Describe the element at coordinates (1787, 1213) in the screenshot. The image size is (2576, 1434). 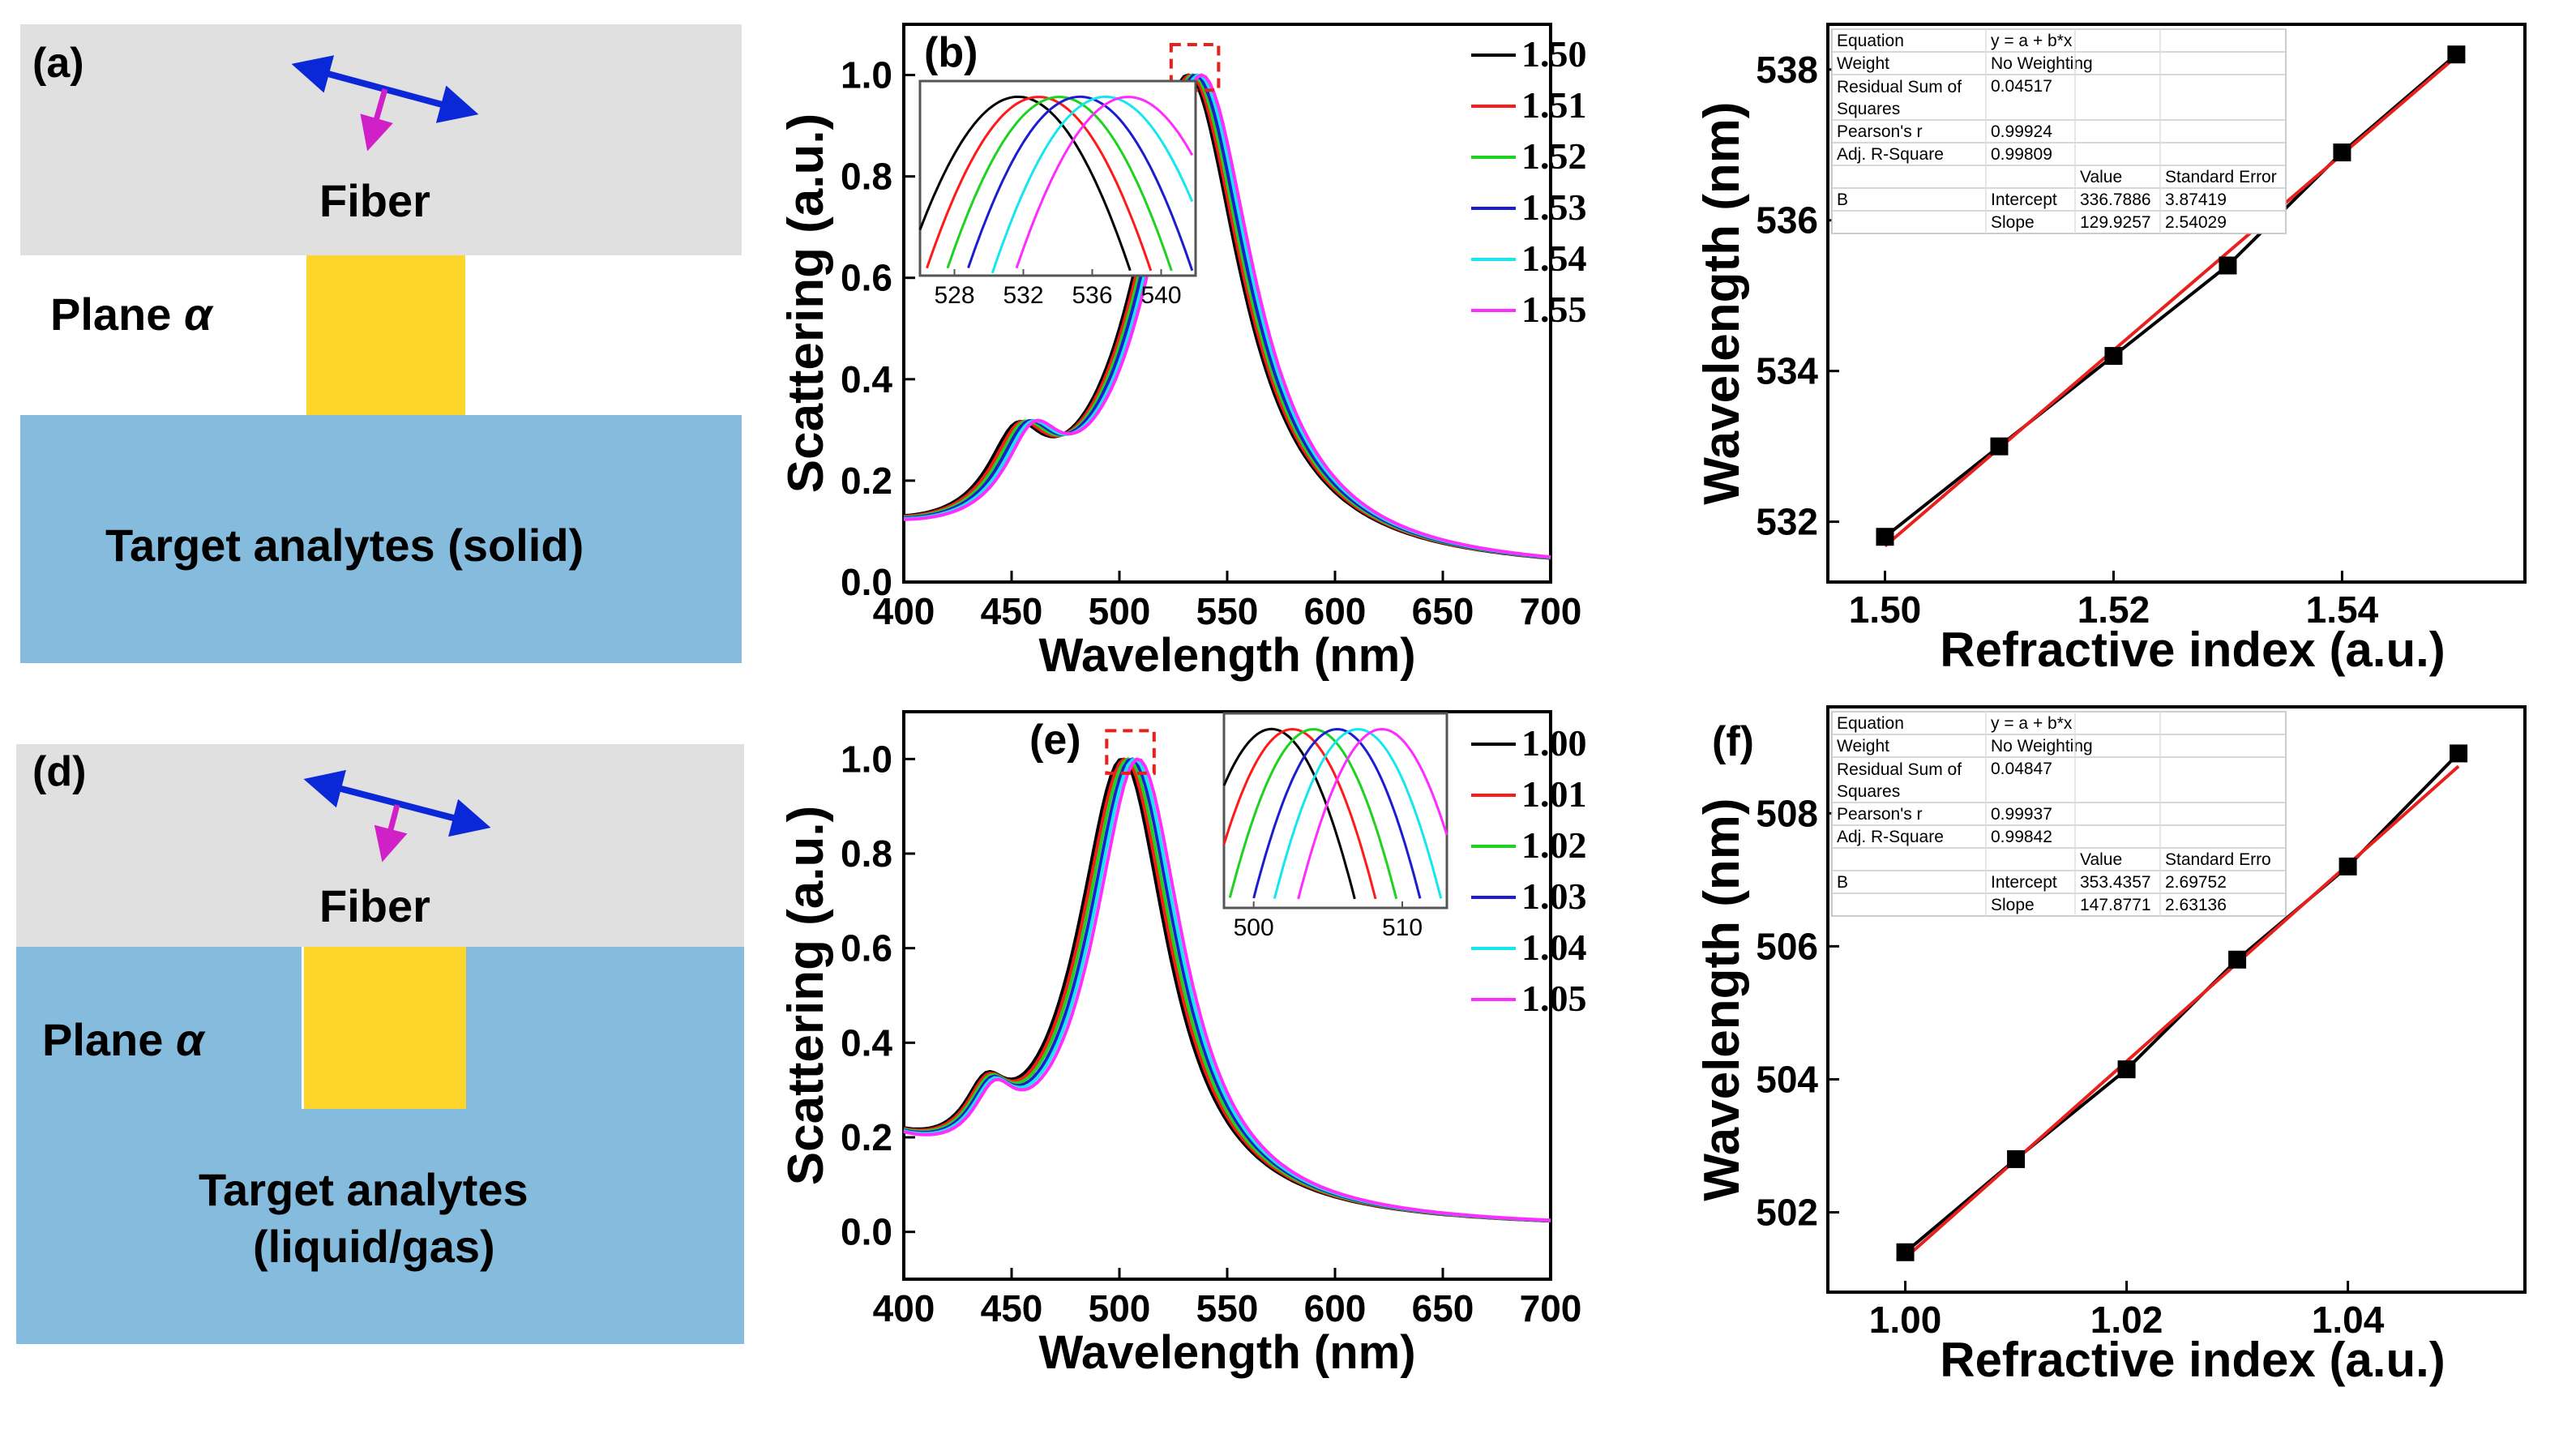
I see `y-tick-label: 502` at that location.